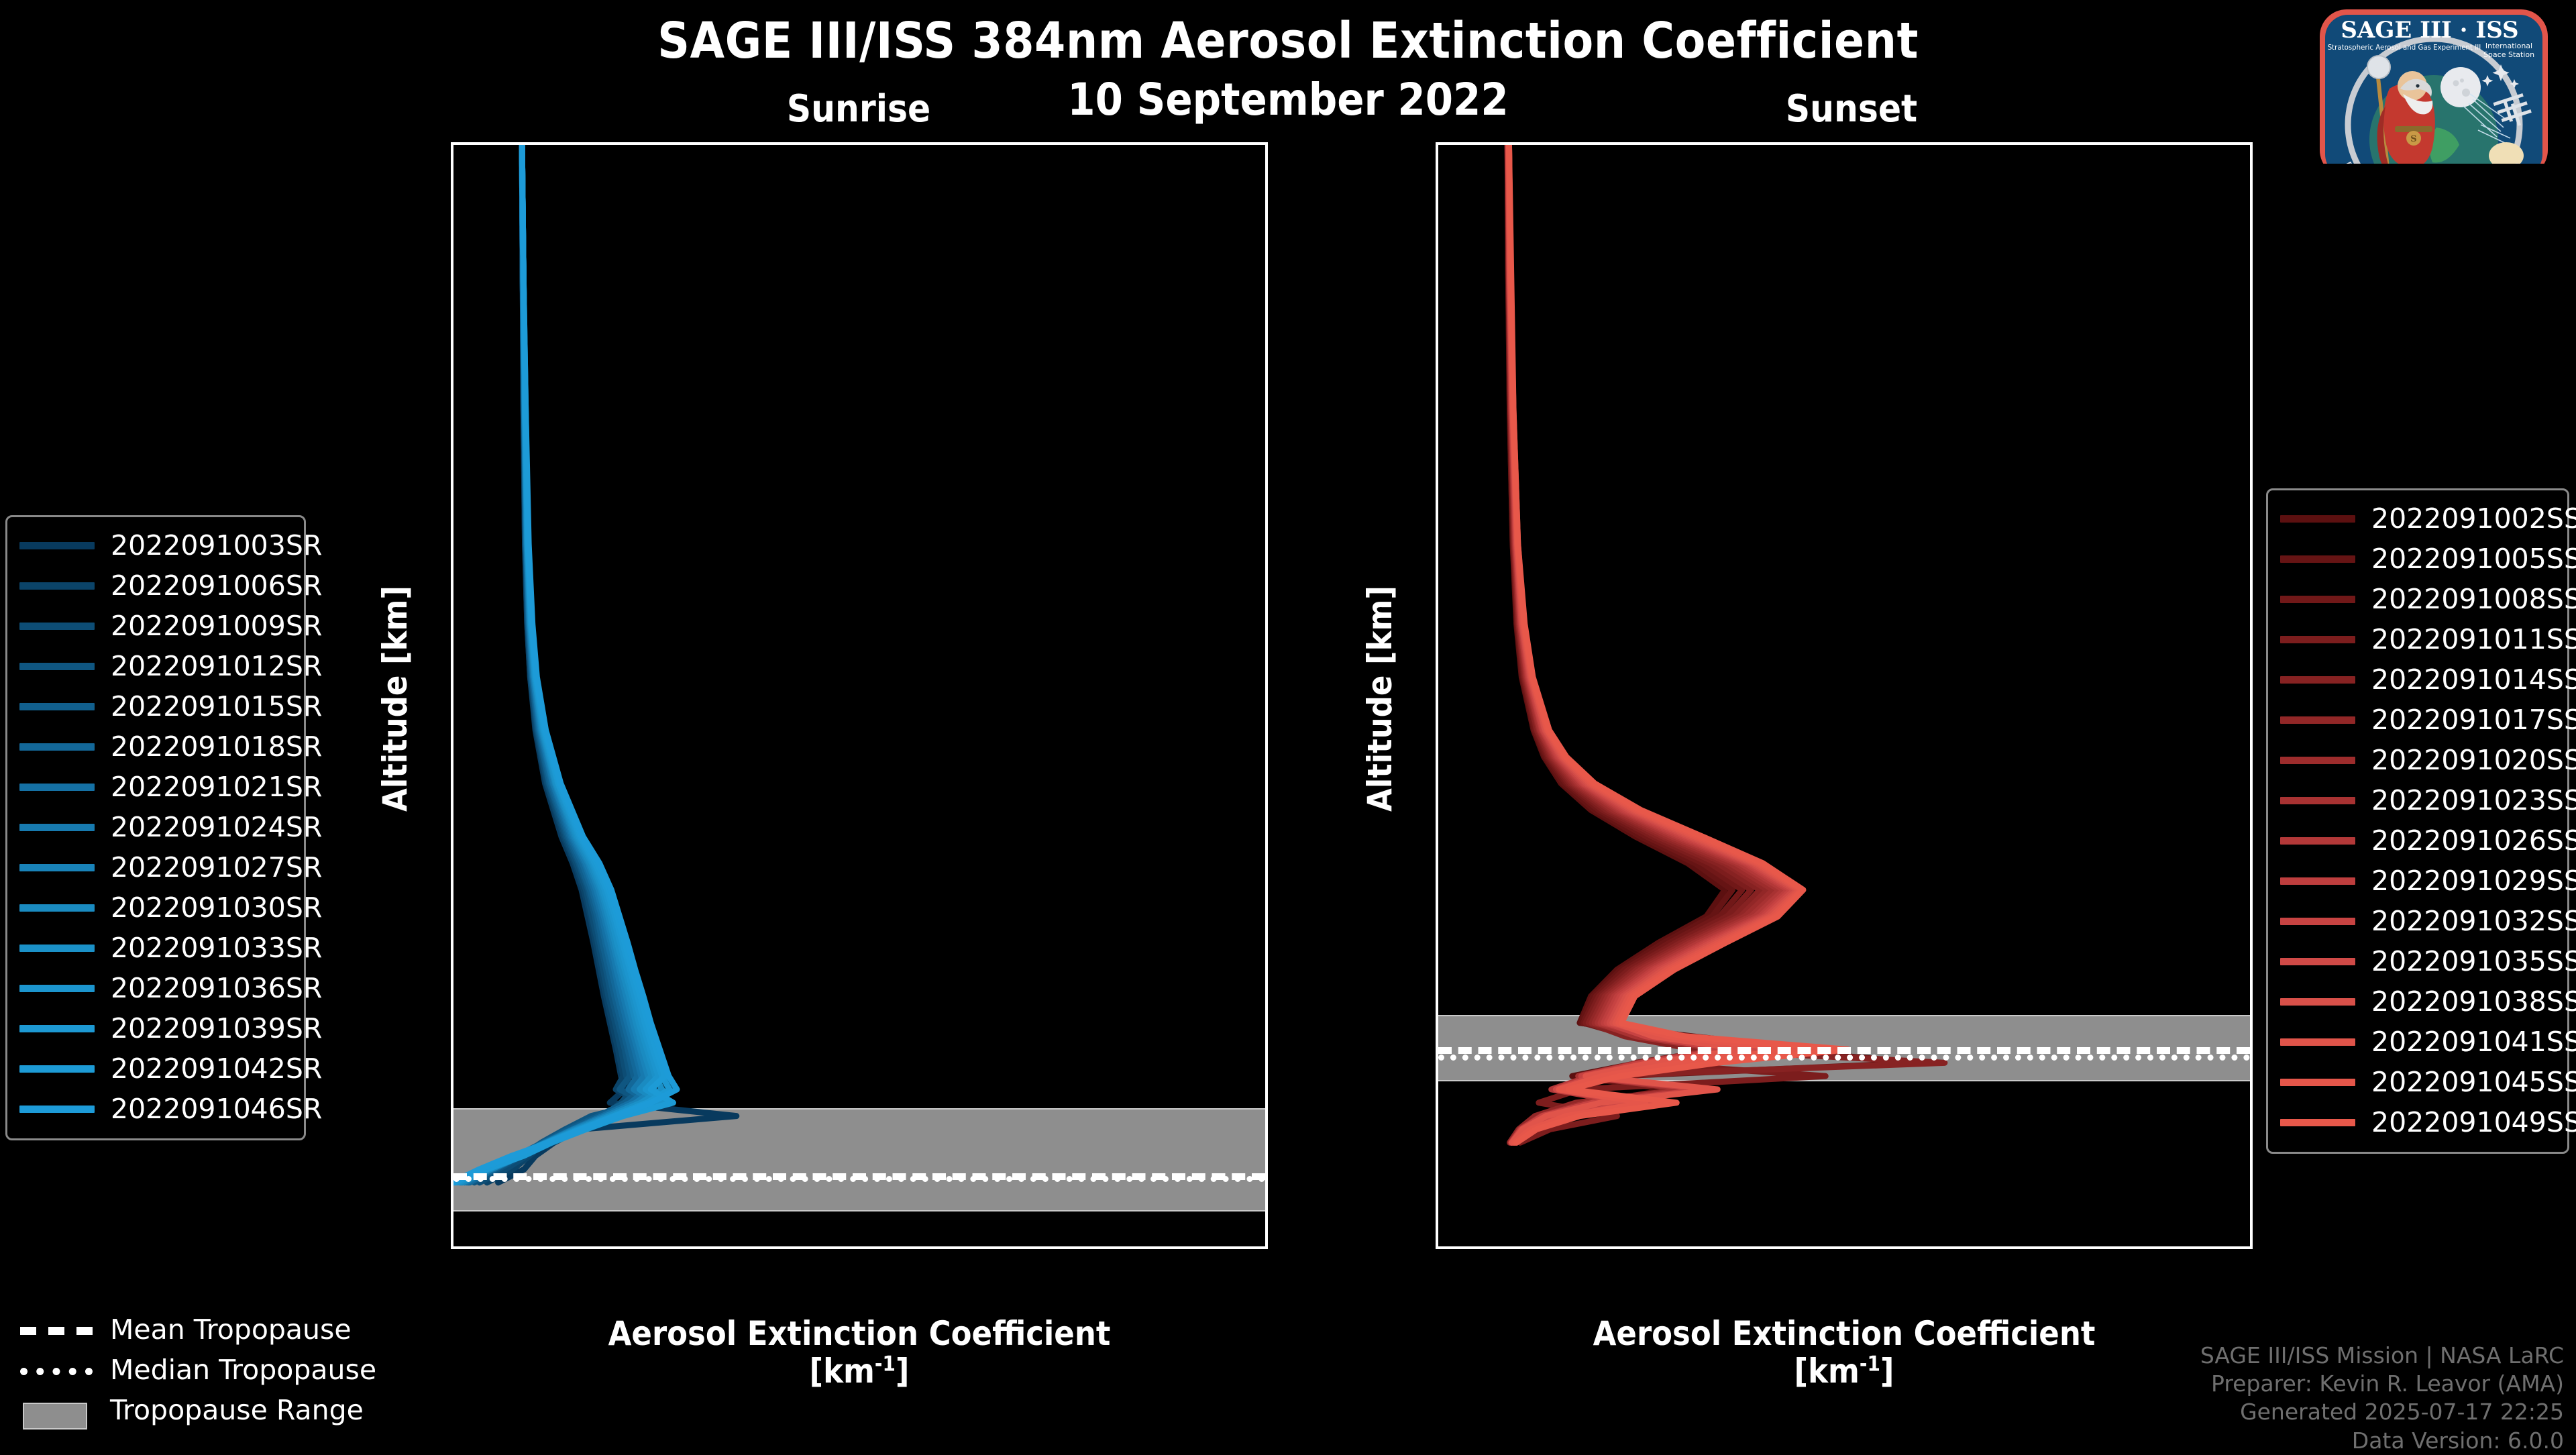 The width and height of the screenshot is (2576, 1455). I want to click on legend-item-sunset-row: 2022091017SS, so click(2428, 720).